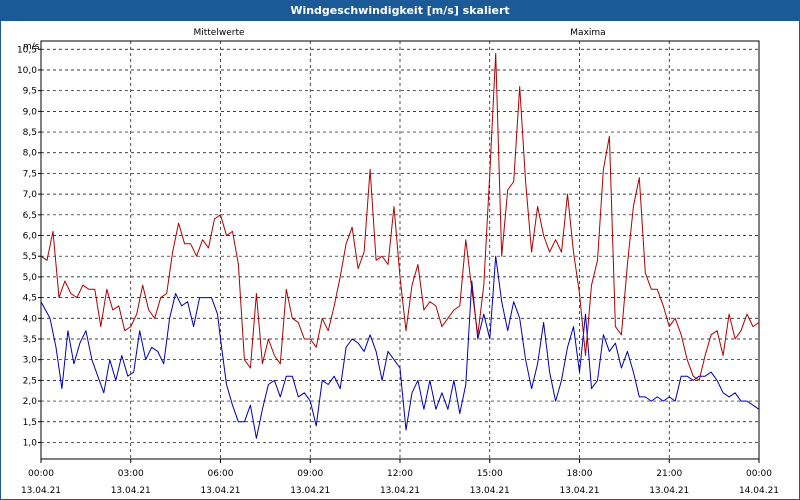 The image size is (800, 500). I want to click on x-tick-time-label: 09:00, so click(310, 474).